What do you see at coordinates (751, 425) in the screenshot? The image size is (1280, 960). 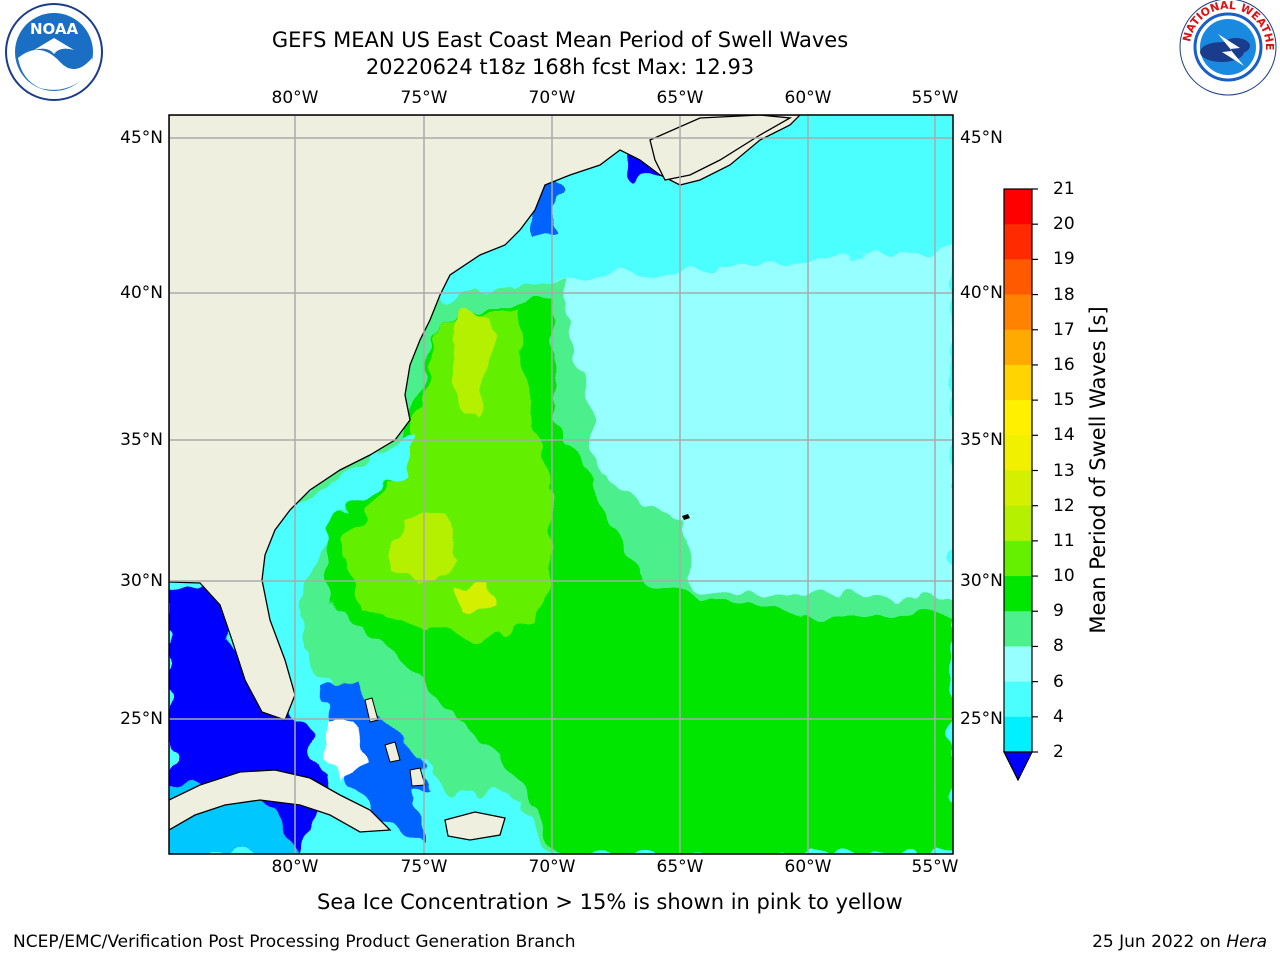 I see `field-8-9s` at bounding box center [751, 425].